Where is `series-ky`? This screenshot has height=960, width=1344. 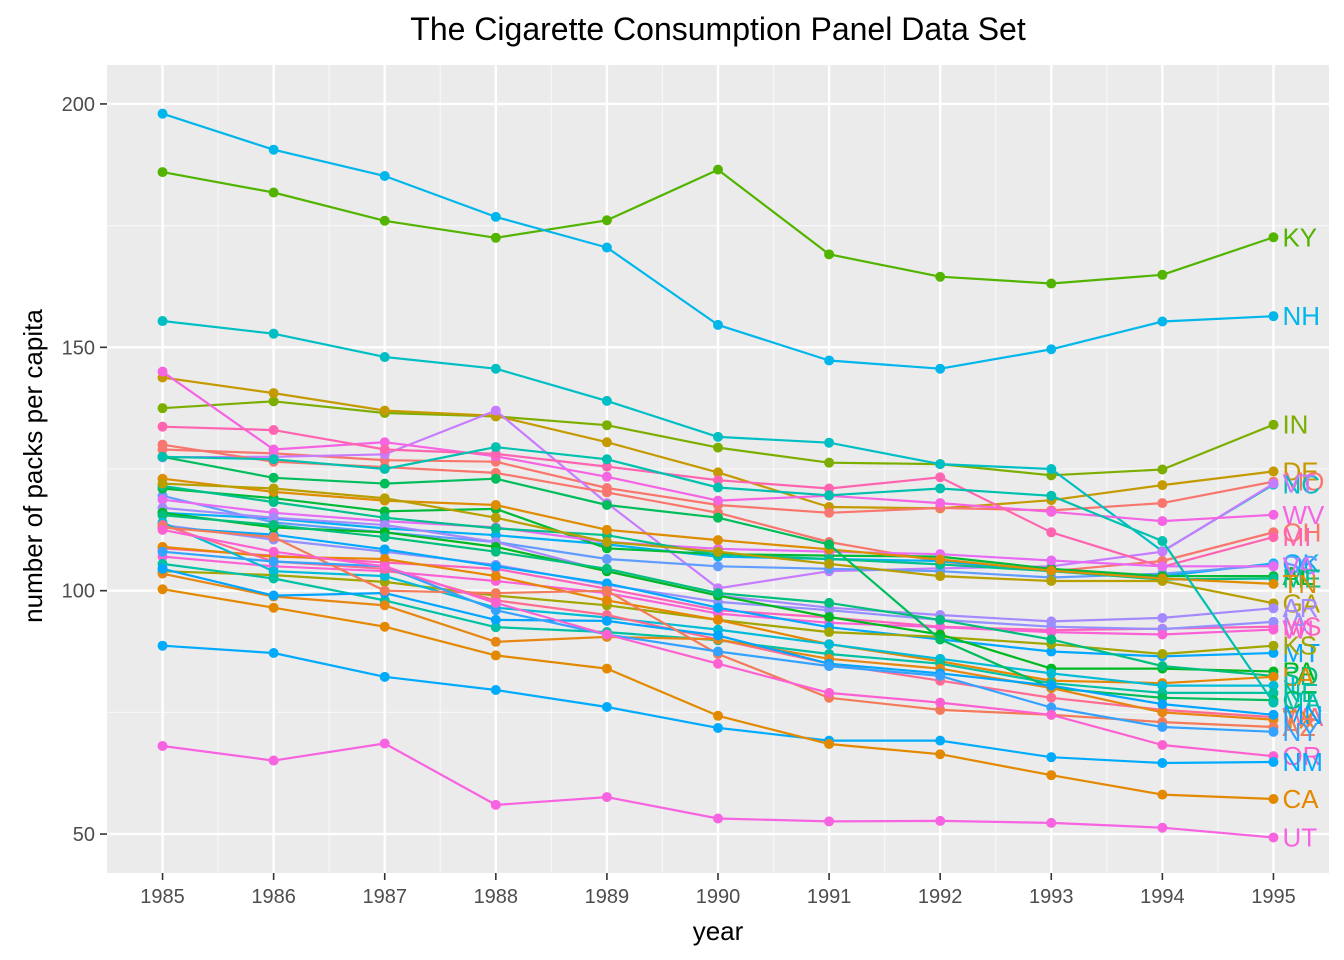 series-ky is located at coordinates (718, 226).